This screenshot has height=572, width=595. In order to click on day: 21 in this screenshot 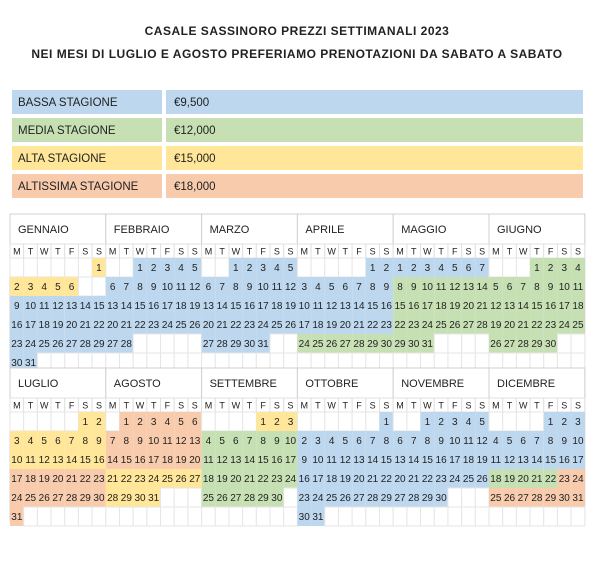, I will do `click(113, 479)`.